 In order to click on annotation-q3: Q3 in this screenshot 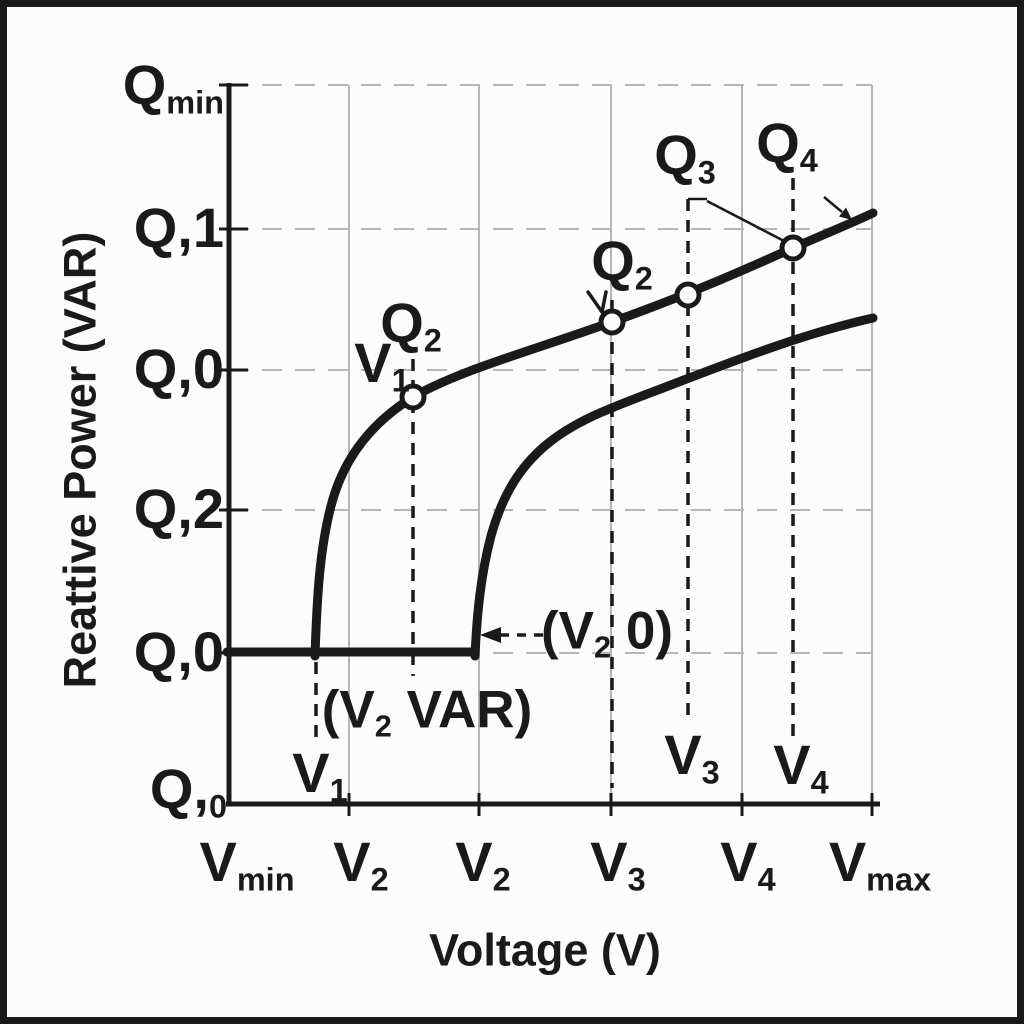, I will do `click(685, 156)`.